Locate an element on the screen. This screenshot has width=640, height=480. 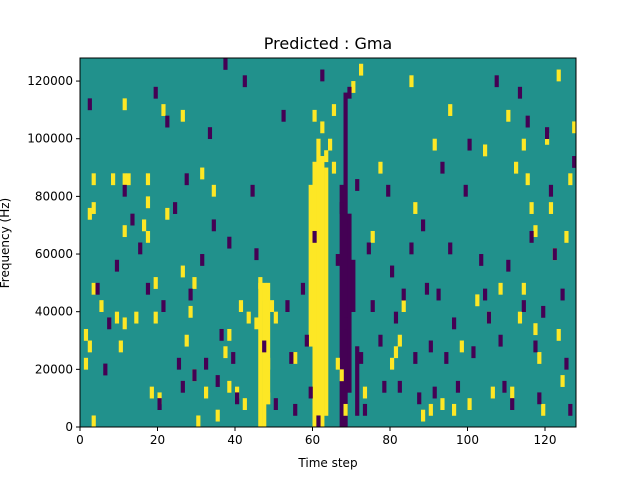
x-tick-label: 80 is located at coordinates (389, 440).